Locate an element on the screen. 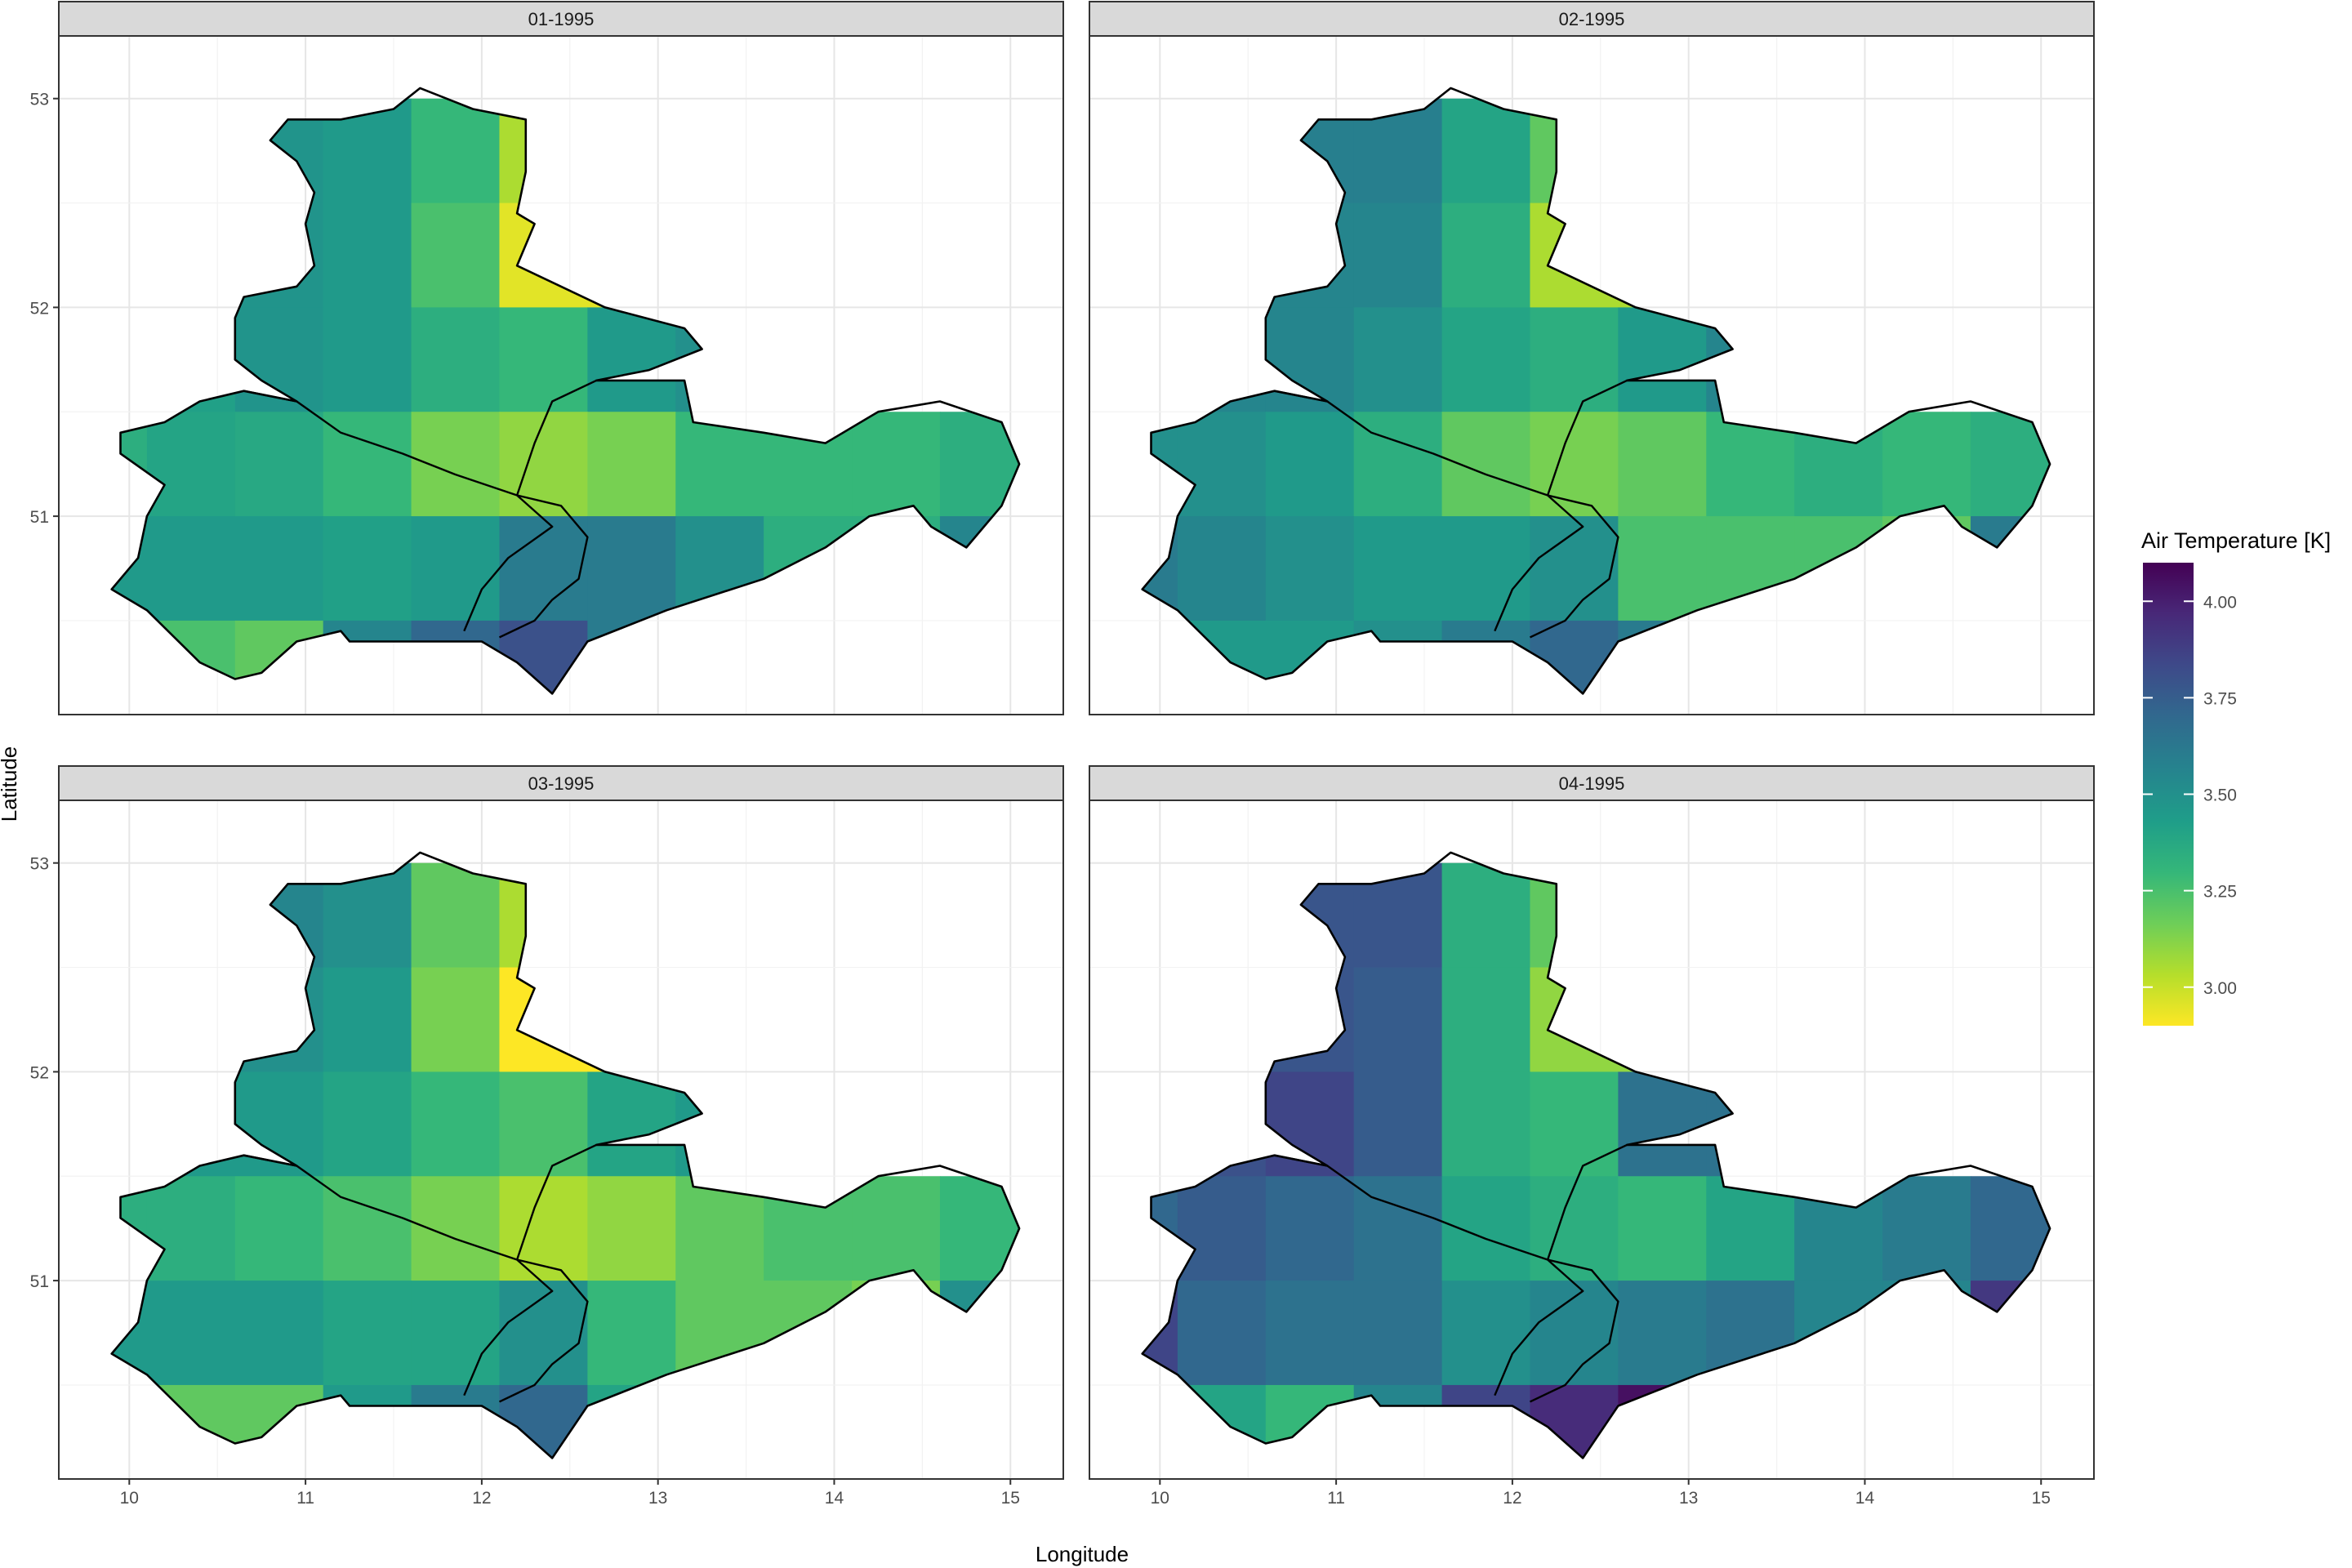 This screenshot has height=1568, width=2352. legend-tick-label: 4.00 is located at coordinates (2220, 602).